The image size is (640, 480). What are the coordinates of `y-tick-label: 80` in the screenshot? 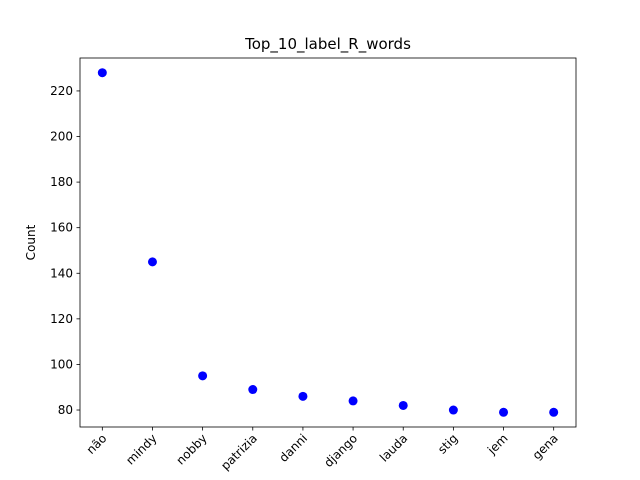 It's located at (65, 410).